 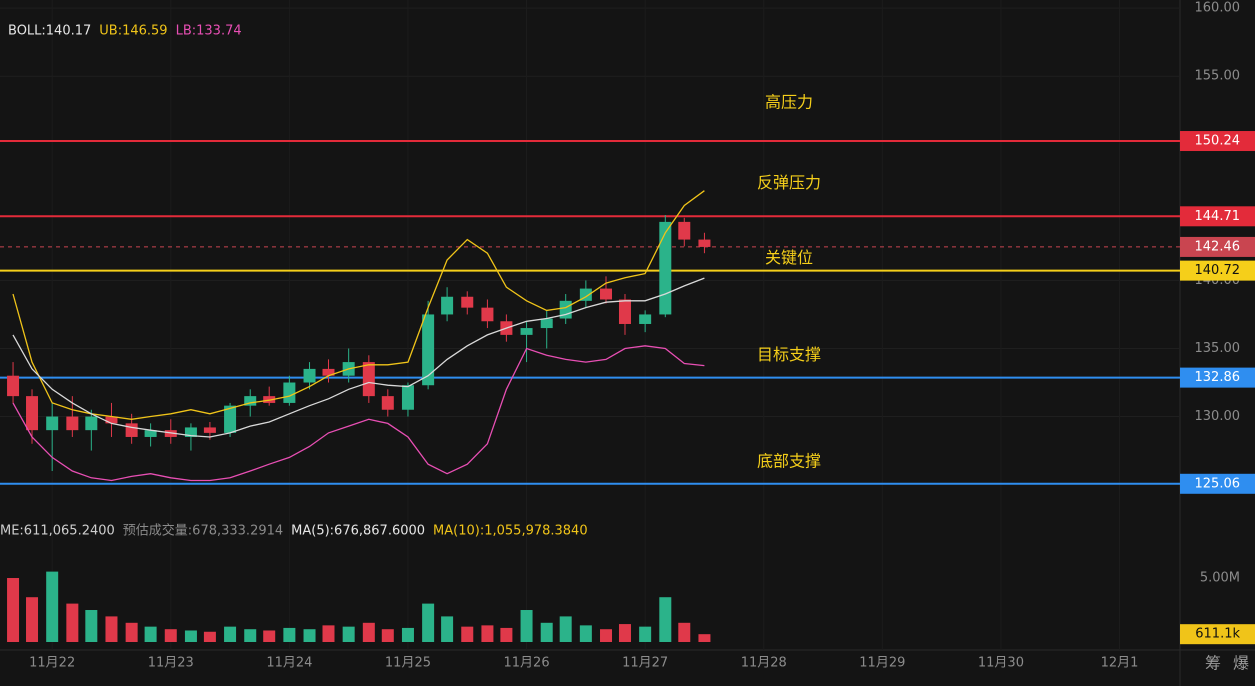 What do you see at coordinates (203, 531) in the screenshot?
I see `volume-legend-item: 预估成交量:678,333.2914` at bounding box center [203, 531].